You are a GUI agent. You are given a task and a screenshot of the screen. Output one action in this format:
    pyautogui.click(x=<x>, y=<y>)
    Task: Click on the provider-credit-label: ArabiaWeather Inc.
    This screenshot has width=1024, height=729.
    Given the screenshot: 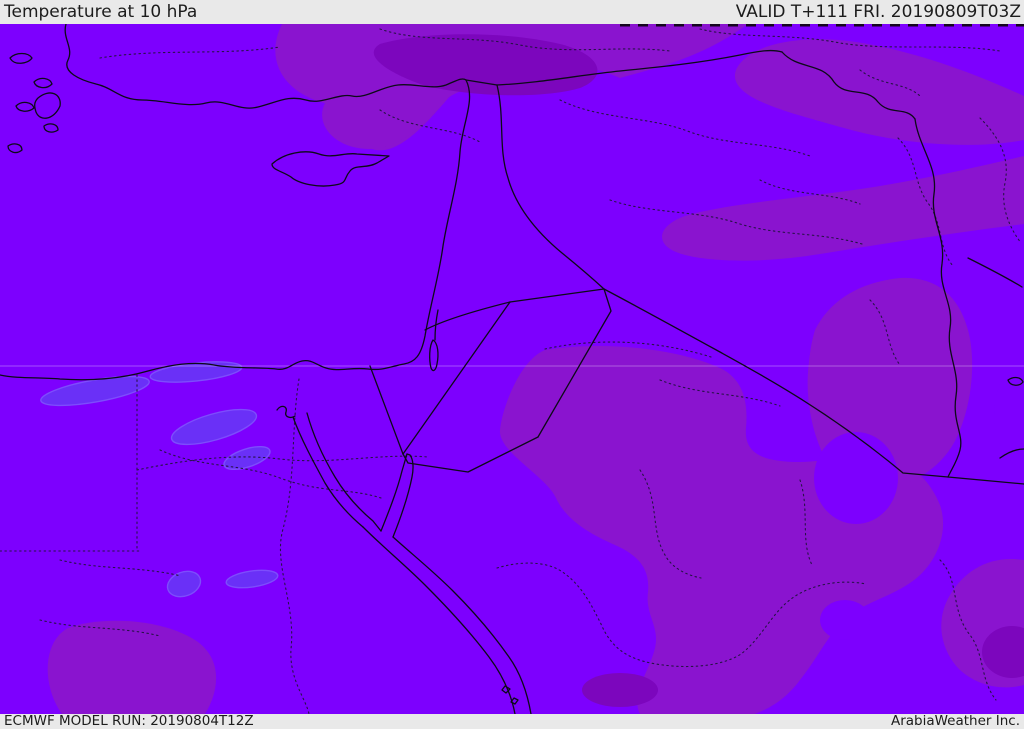 What is the action you would take?
    pyautogui.click(x=955, y=720)
    